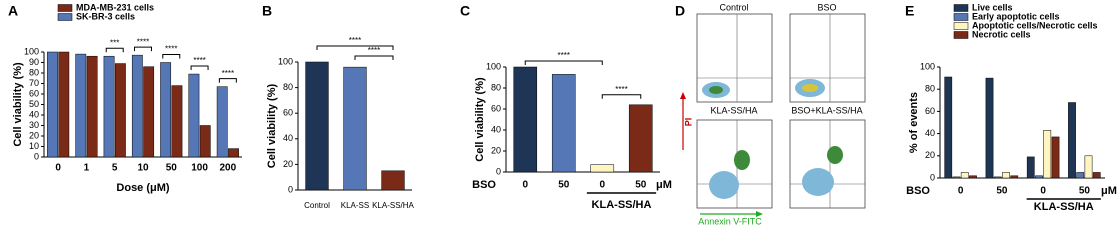 Image resolution: width=1120 pixels, height=240 pixels. What do you see at coordinates (826, 110) in the screenshot?
I see `flow-title: BSO+KLA-SS/HA` at bounding box center [826, 110].